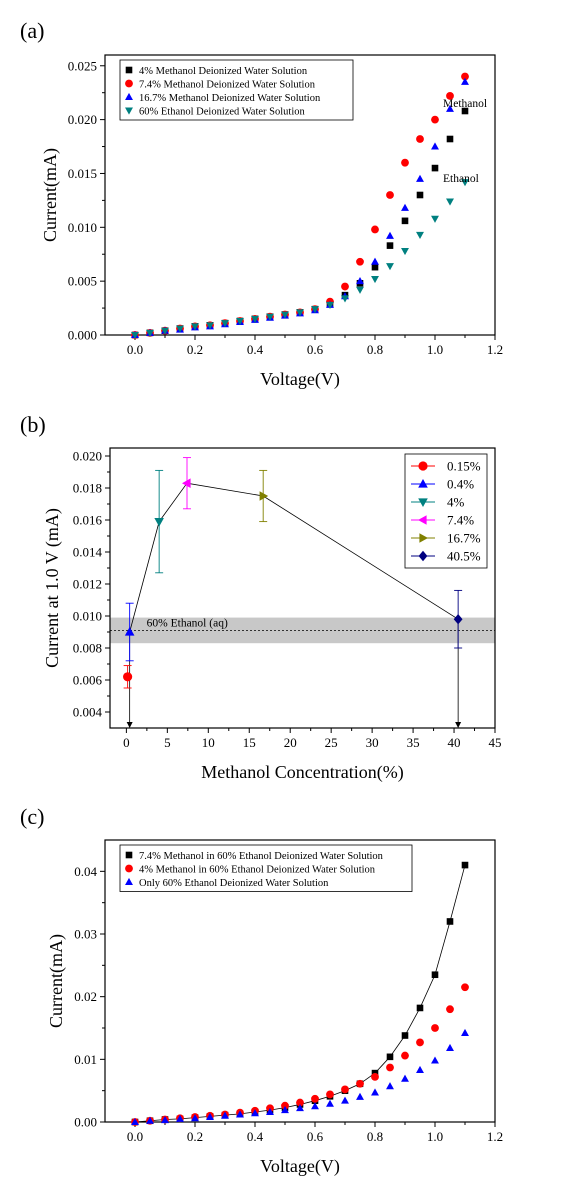 This screenshot has height=1189, width=573. What do you see at coordinates (82, 335) in the screenshot?
I see `y-tick-label: 0.000` at bounding box center [82, 335].